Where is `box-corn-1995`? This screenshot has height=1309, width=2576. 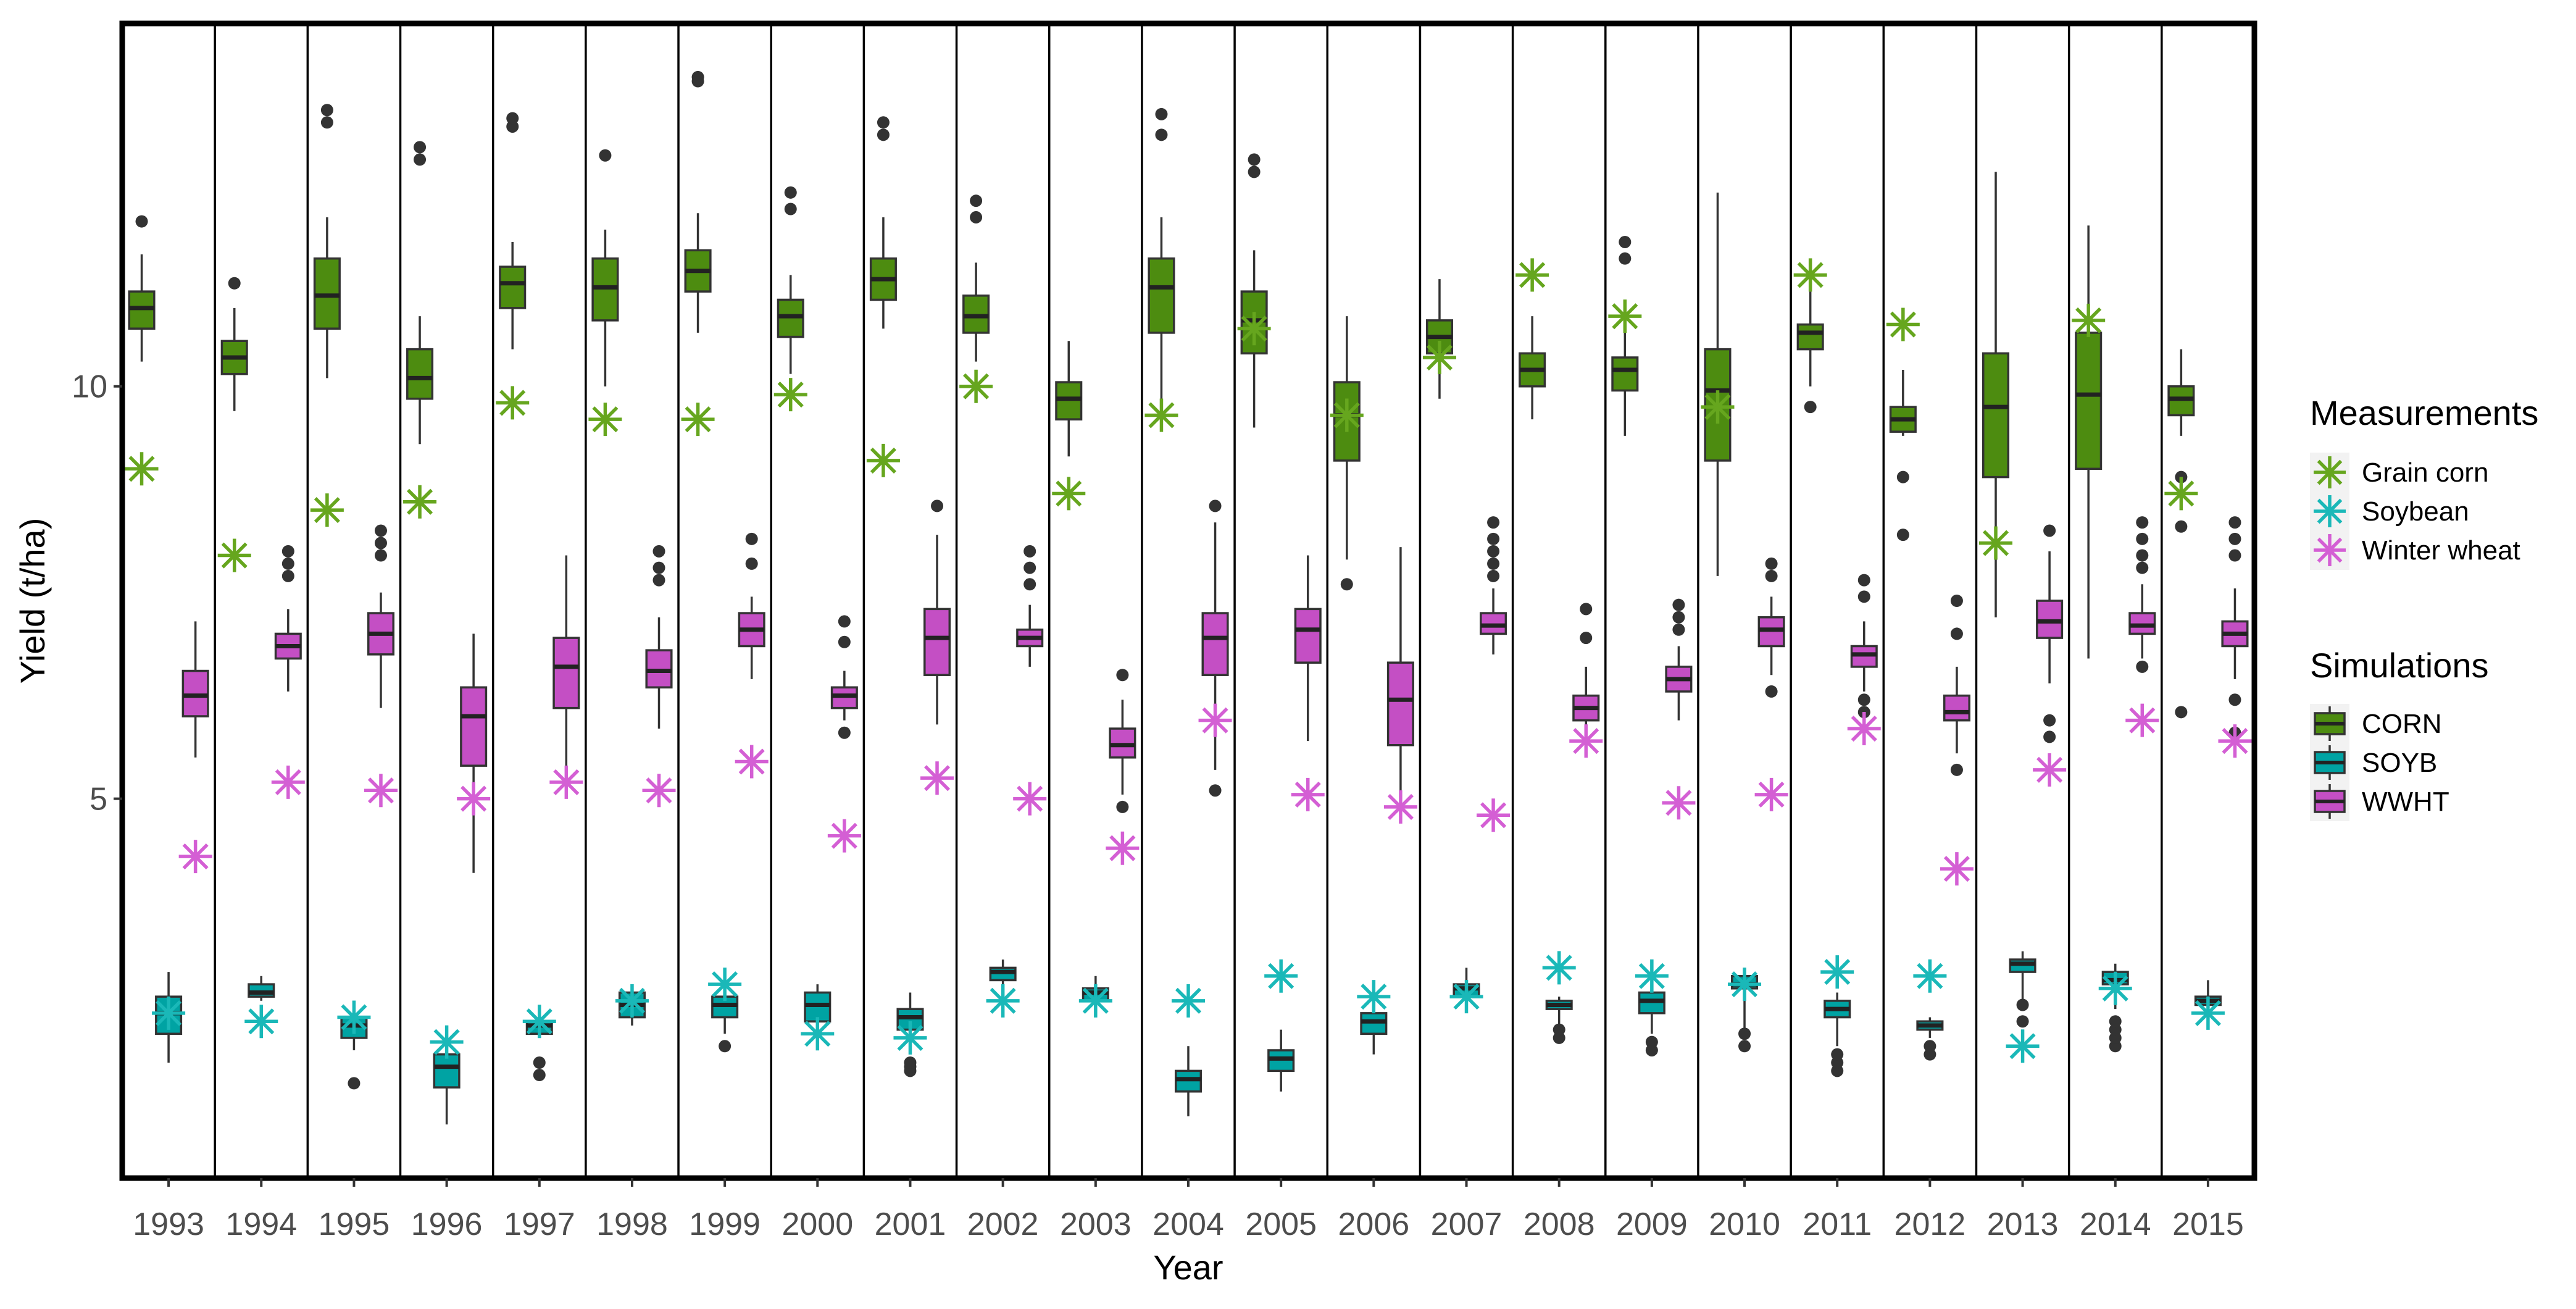
box-corn-1995 is located at coordinates (327, 241).